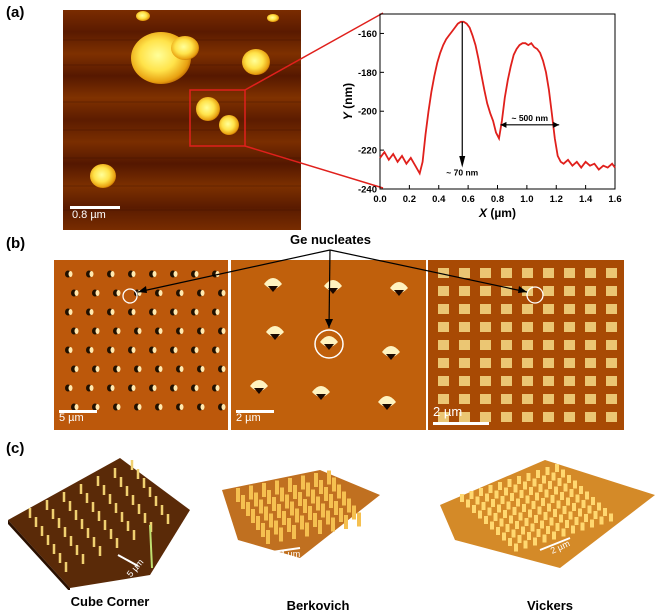 This screenshot has width=658, height=613. I want to click on afm-image-a: 0.8 µm, so click(182, 120).